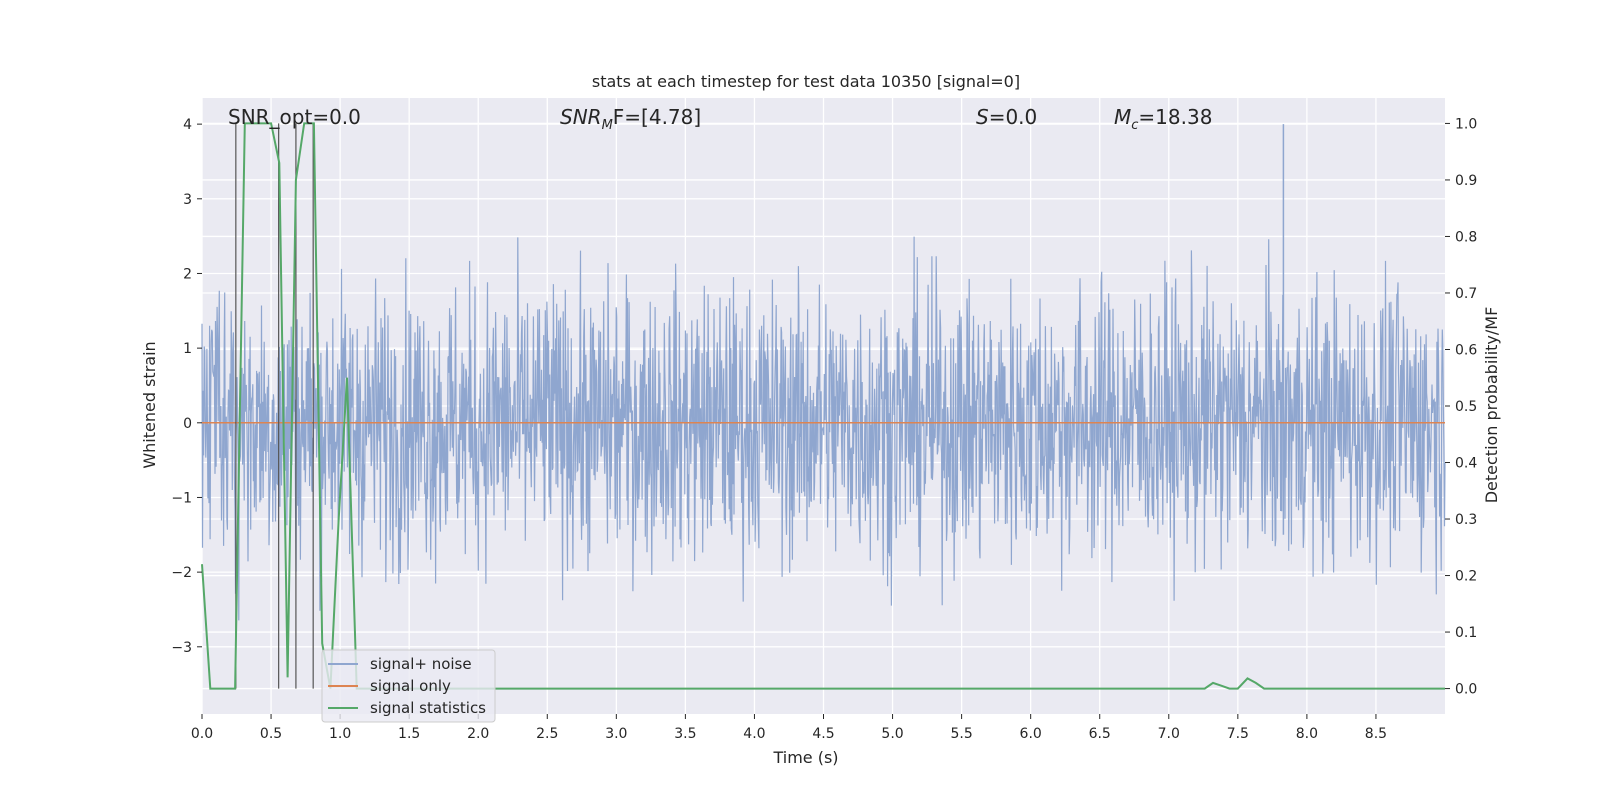  Describe the element at coordinates (187, 424) in the screenshot. I see `y-tick-label-left: 0` at that location.